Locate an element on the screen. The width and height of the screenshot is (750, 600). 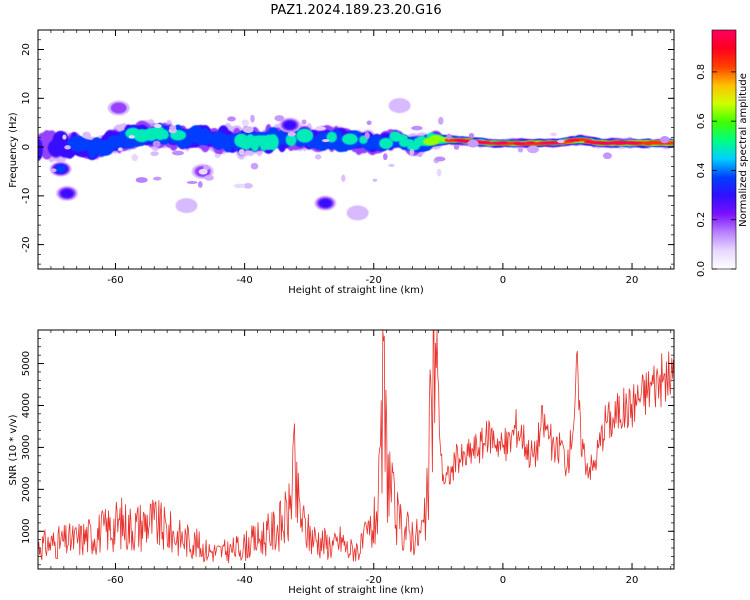
snr-y-tick-label: 3000 is located at coordinates (26, 447).